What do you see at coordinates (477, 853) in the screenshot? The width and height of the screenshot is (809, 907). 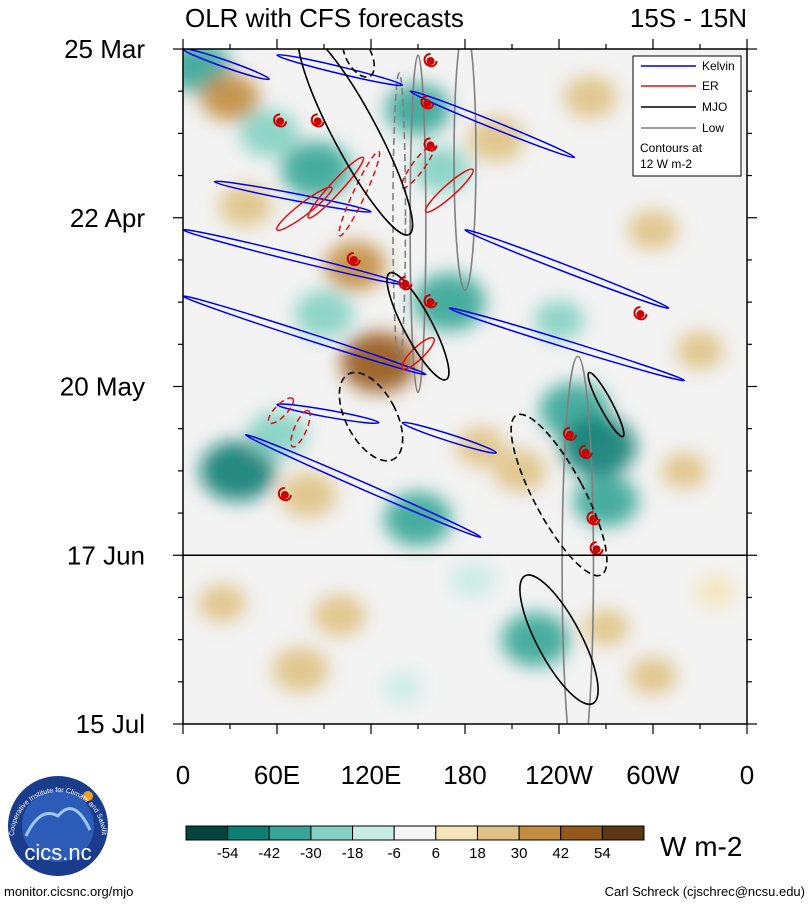 I see `colorbar-label-6: 18` at bounding box center [477, 853].